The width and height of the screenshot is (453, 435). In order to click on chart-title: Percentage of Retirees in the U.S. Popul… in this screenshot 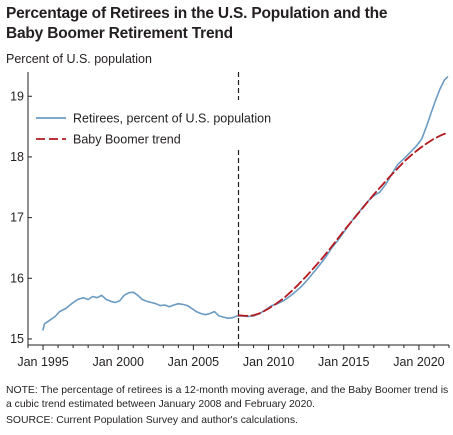, I will do `click(226, 24)`.